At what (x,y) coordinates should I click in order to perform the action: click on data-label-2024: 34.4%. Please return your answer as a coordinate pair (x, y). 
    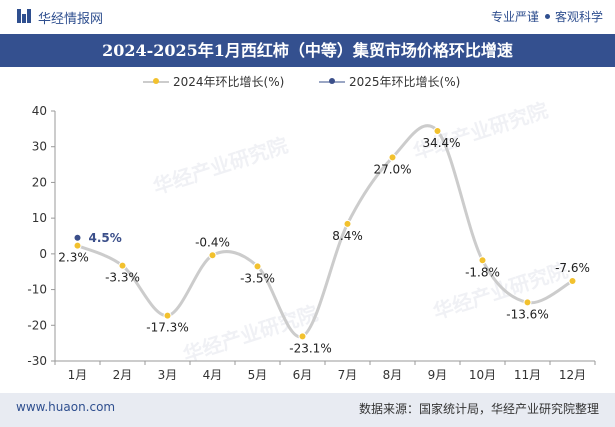
    Looking at the image, I should click on (441, 143).